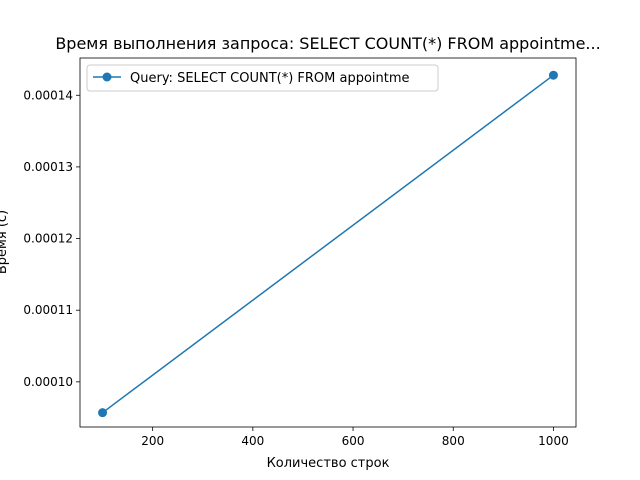  What do you see at coordinates (48, 239) in the screenshot?
I see `y-tick-label: 0.00012` at bounding box center [48, 239].